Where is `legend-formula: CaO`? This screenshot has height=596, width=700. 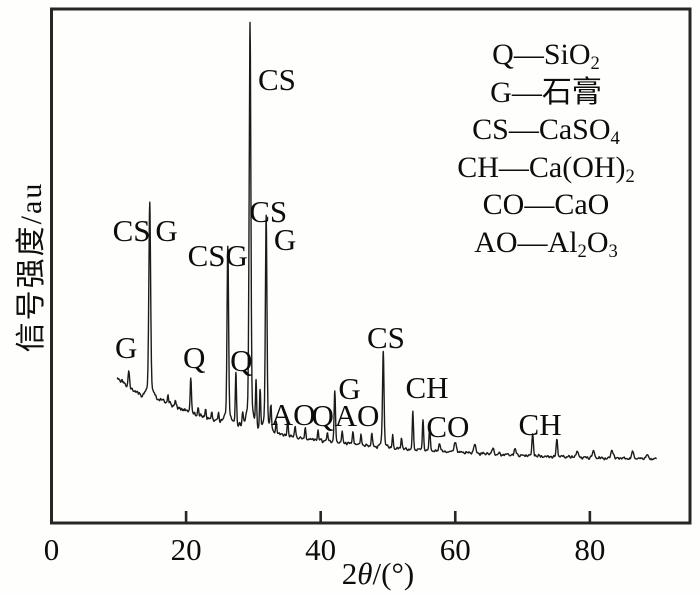
legend-formula: CaO is located at coordinates (582, 205).